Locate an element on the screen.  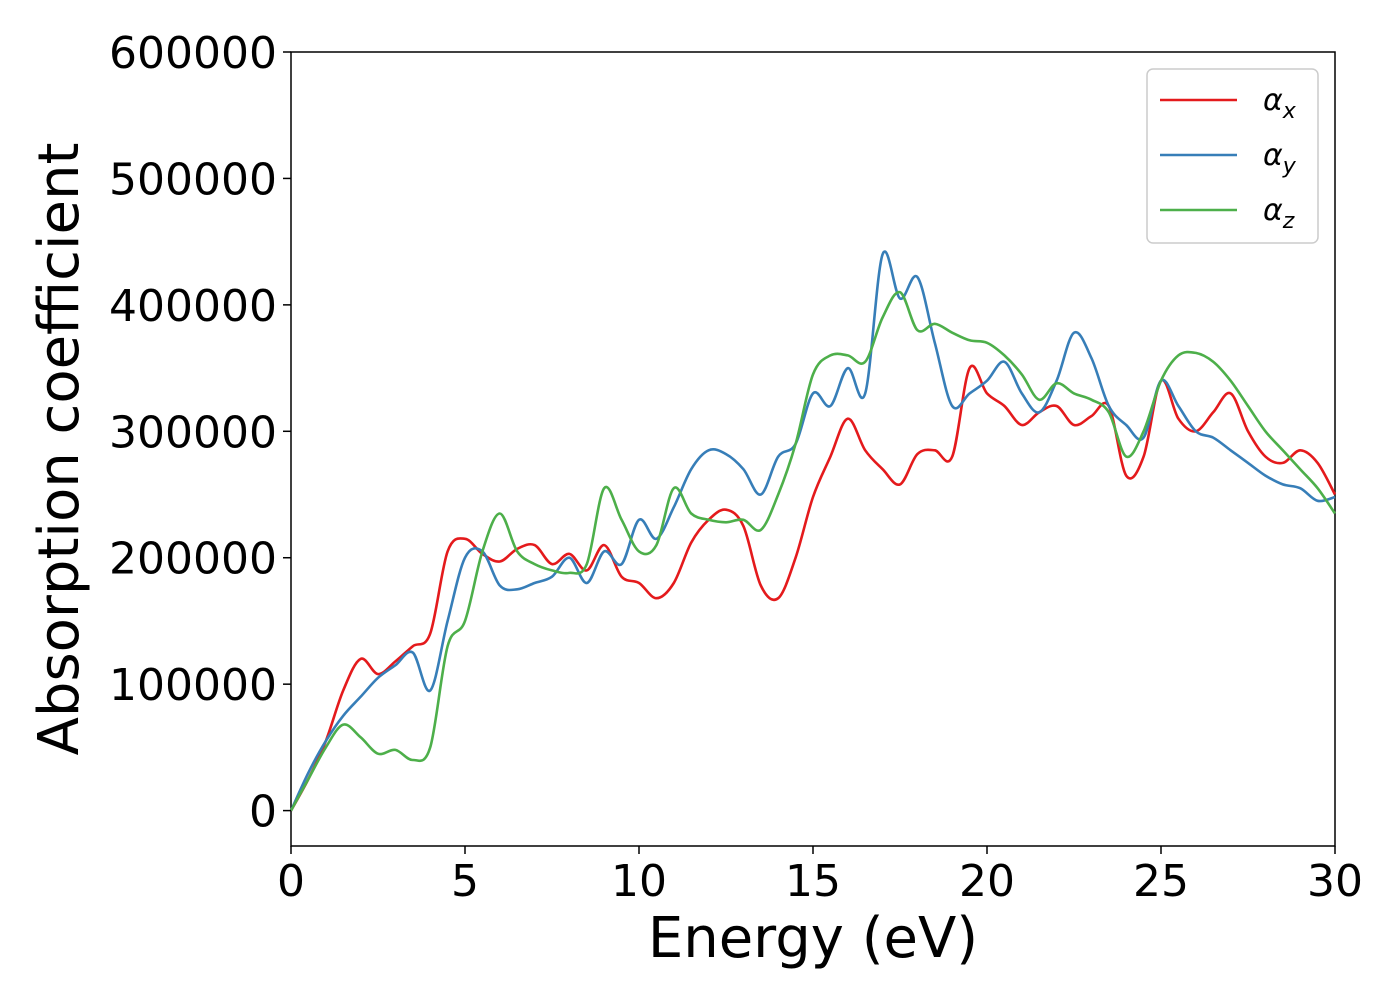
y-axis: 0 100000 200000 300000 400000 500000 600000 is located at coordinates (200, 433).